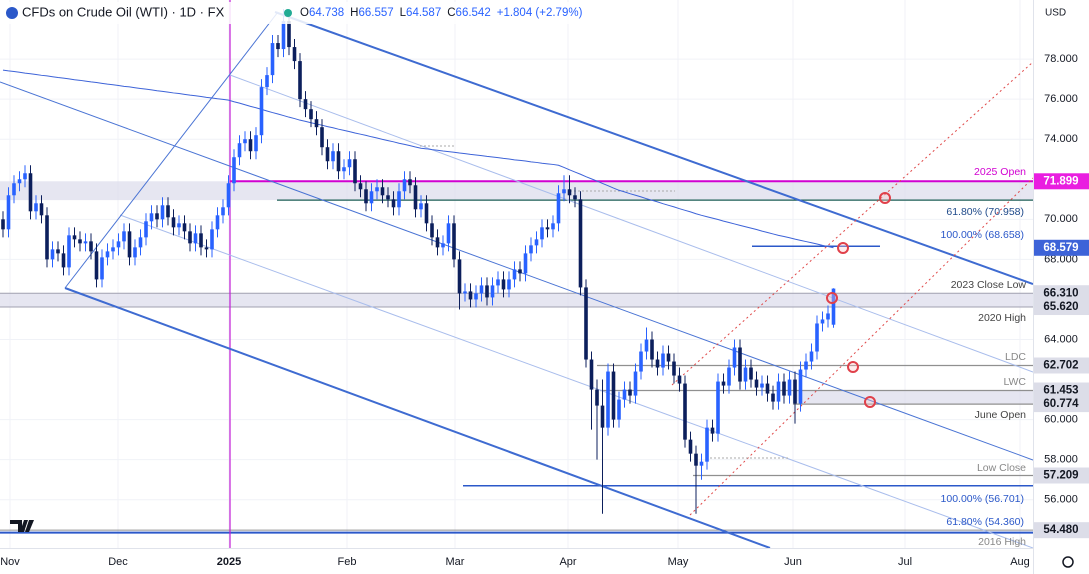 This screenshot has width=1089, height=574. Describe the element at coordinates (793, 562) in the screenshot. I see `x-tick-label: Jun` at that location.